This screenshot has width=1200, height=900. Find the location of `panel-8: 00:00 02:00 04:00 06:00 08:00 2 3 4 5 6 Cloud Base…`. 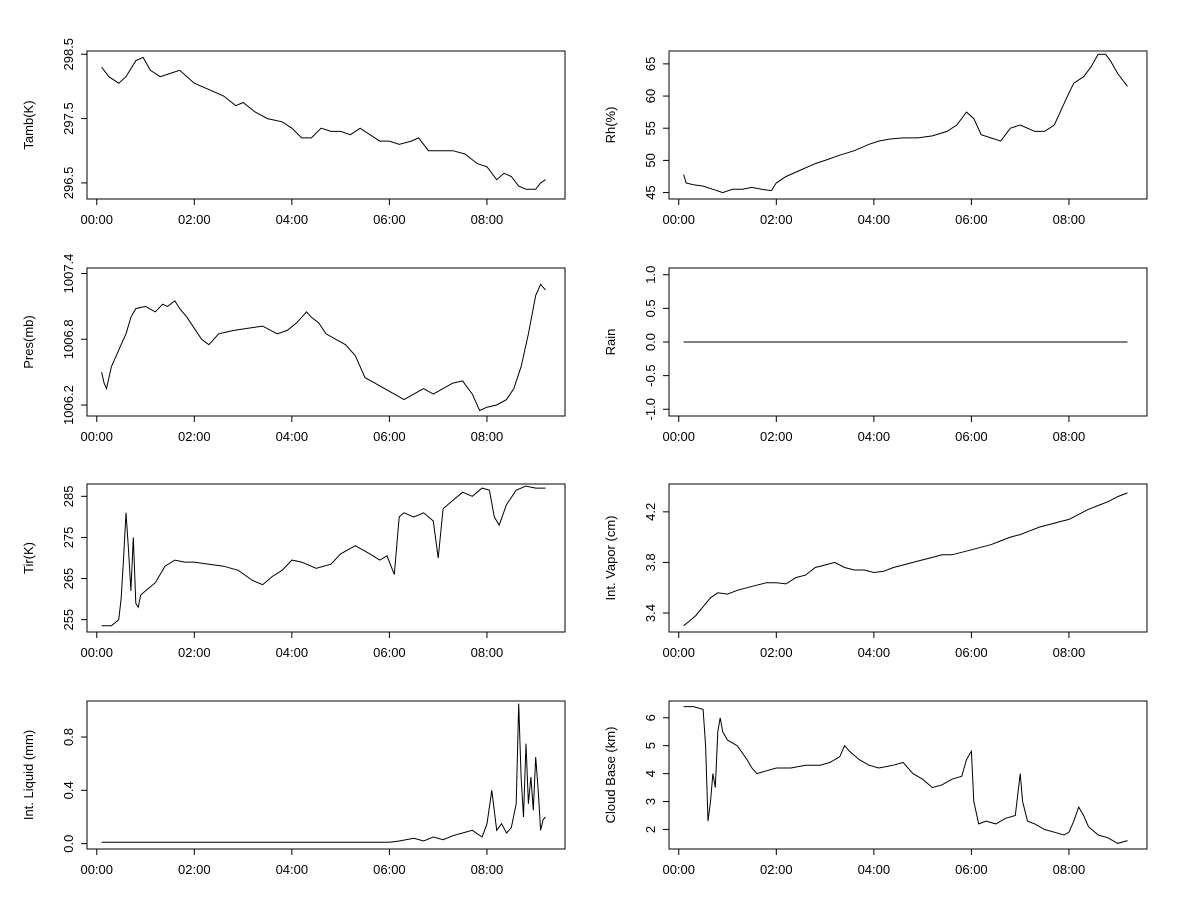

panel-8: 00:00 02:00 04:00 06:00 08:00 2 3 4 5 6 Cloud Base… is located at coordinates (875, 788).